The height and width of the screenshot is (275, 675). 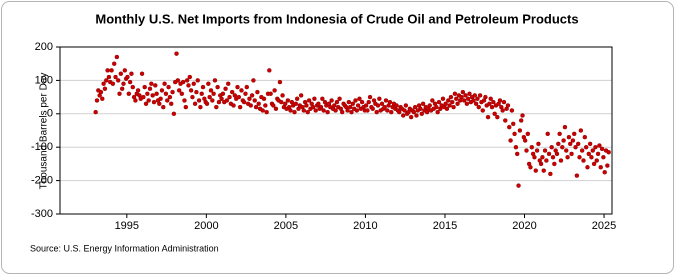 I want to click on x-tick-label: 2025, so click(x=604, y=226).